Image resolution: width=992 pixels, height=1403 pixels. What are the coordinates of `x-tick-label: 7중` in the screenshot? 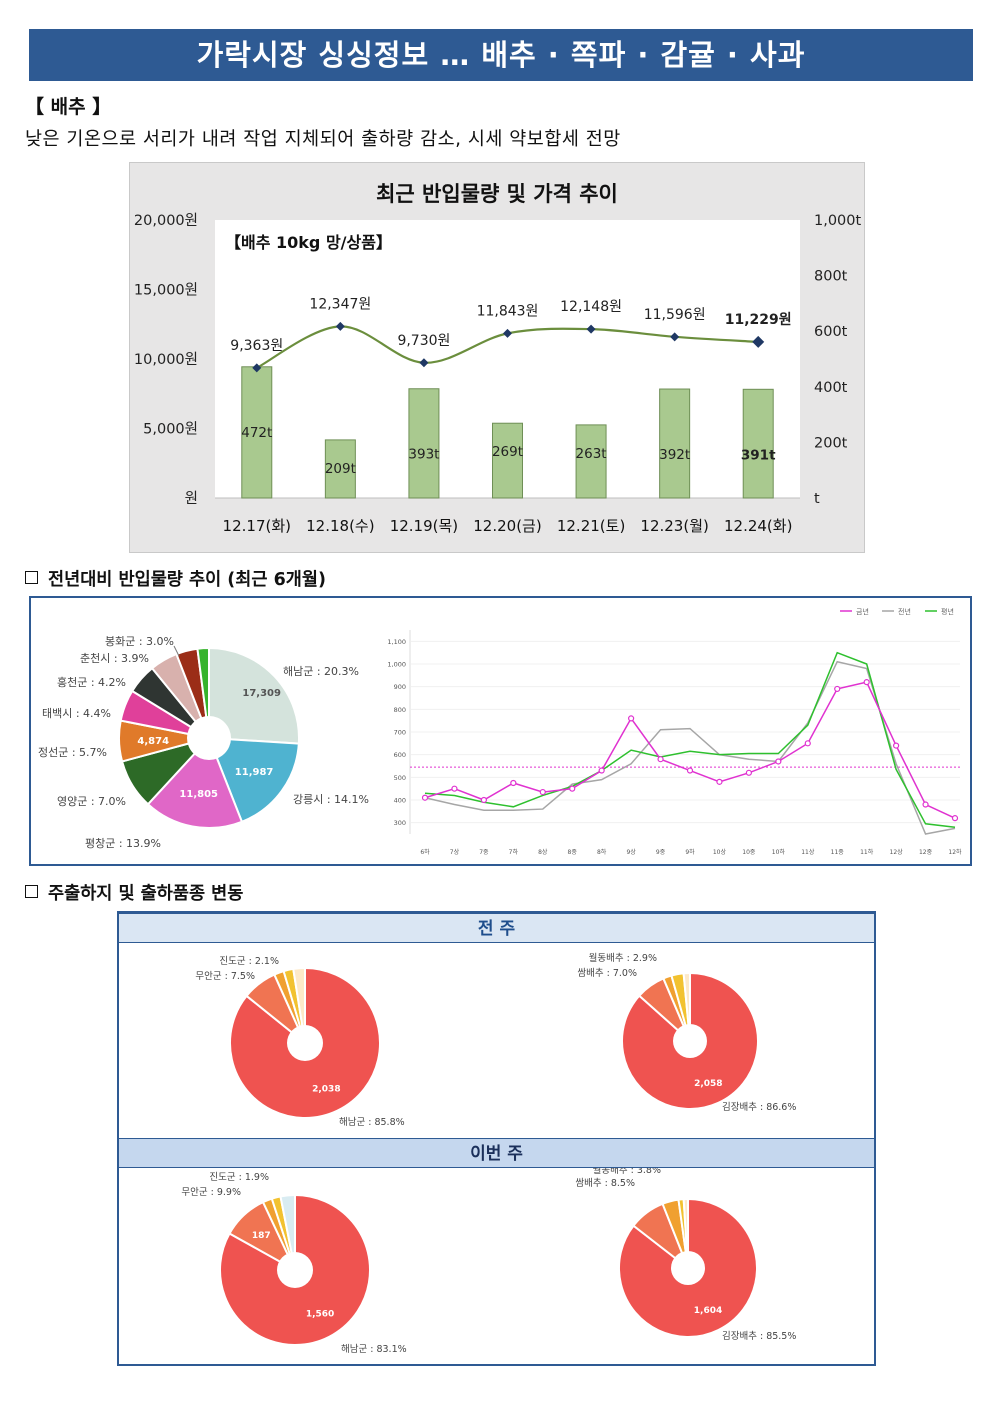 It's located at (484, 852).